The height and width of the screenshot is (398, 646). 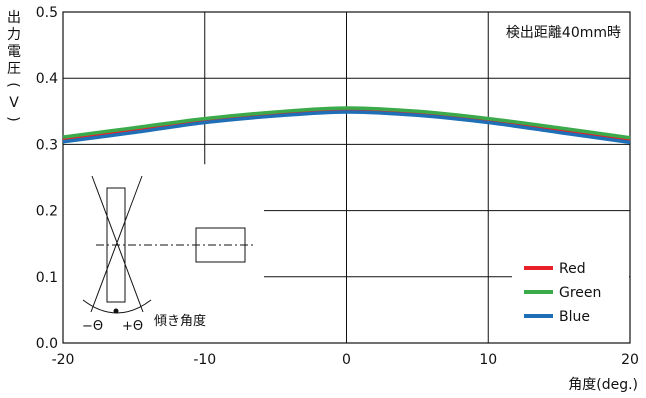 What do you see at coordinates (47, 344) in the screenshot?
I see `y-tick-label: 0.0` at bounding box center [47, 344].